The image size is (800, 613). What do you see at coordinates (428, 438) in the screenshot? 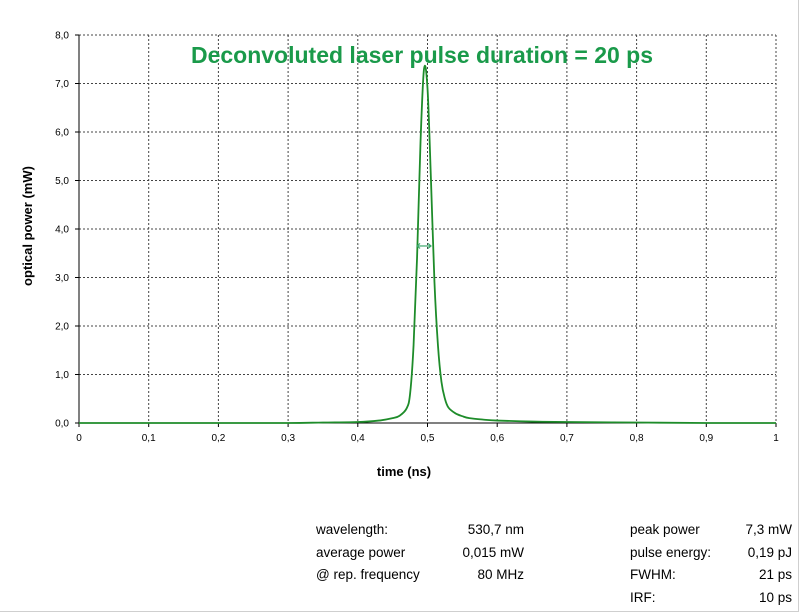
I see `x-tick-label: 0,5` at bounding box center [428, 438].